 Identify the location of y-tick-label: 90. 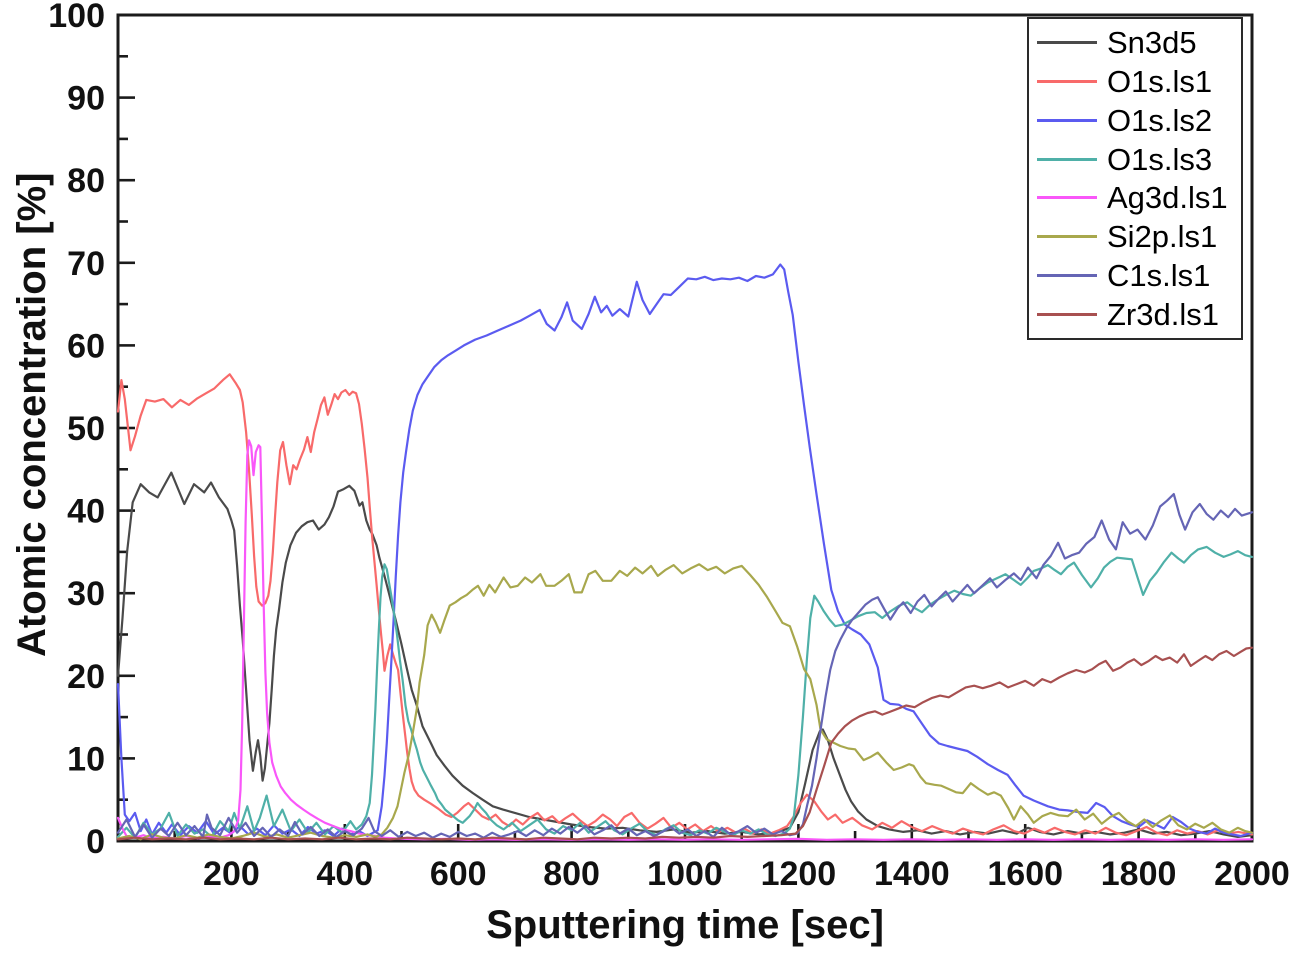
(86, 99).